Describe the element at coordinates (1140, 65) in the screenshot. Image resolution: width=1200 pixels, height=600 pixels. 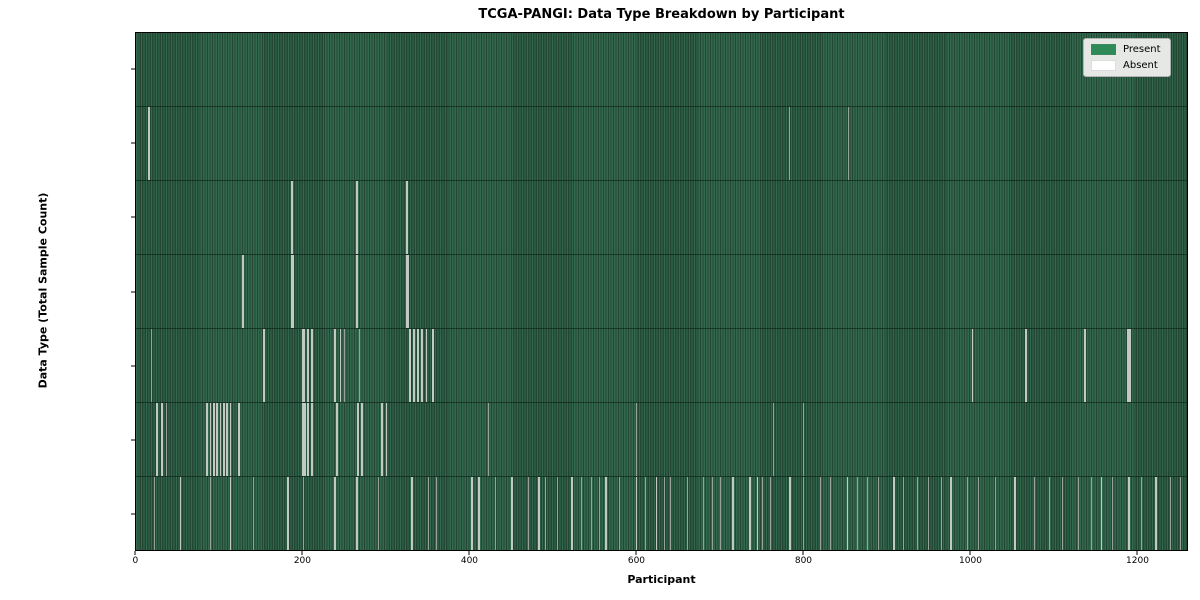
I see `legend-label: Absent` at that location.